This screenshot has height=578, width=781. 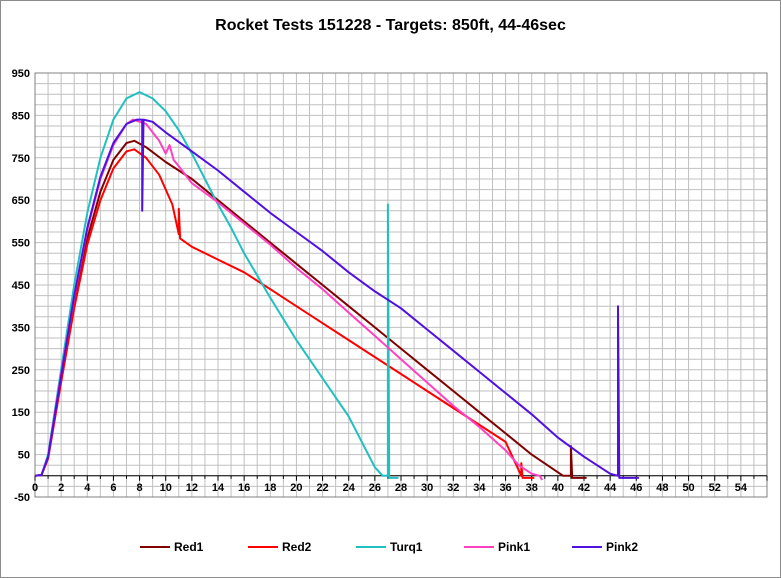 I want to click on x-tick-label: 40, so click(x=558, y=488).